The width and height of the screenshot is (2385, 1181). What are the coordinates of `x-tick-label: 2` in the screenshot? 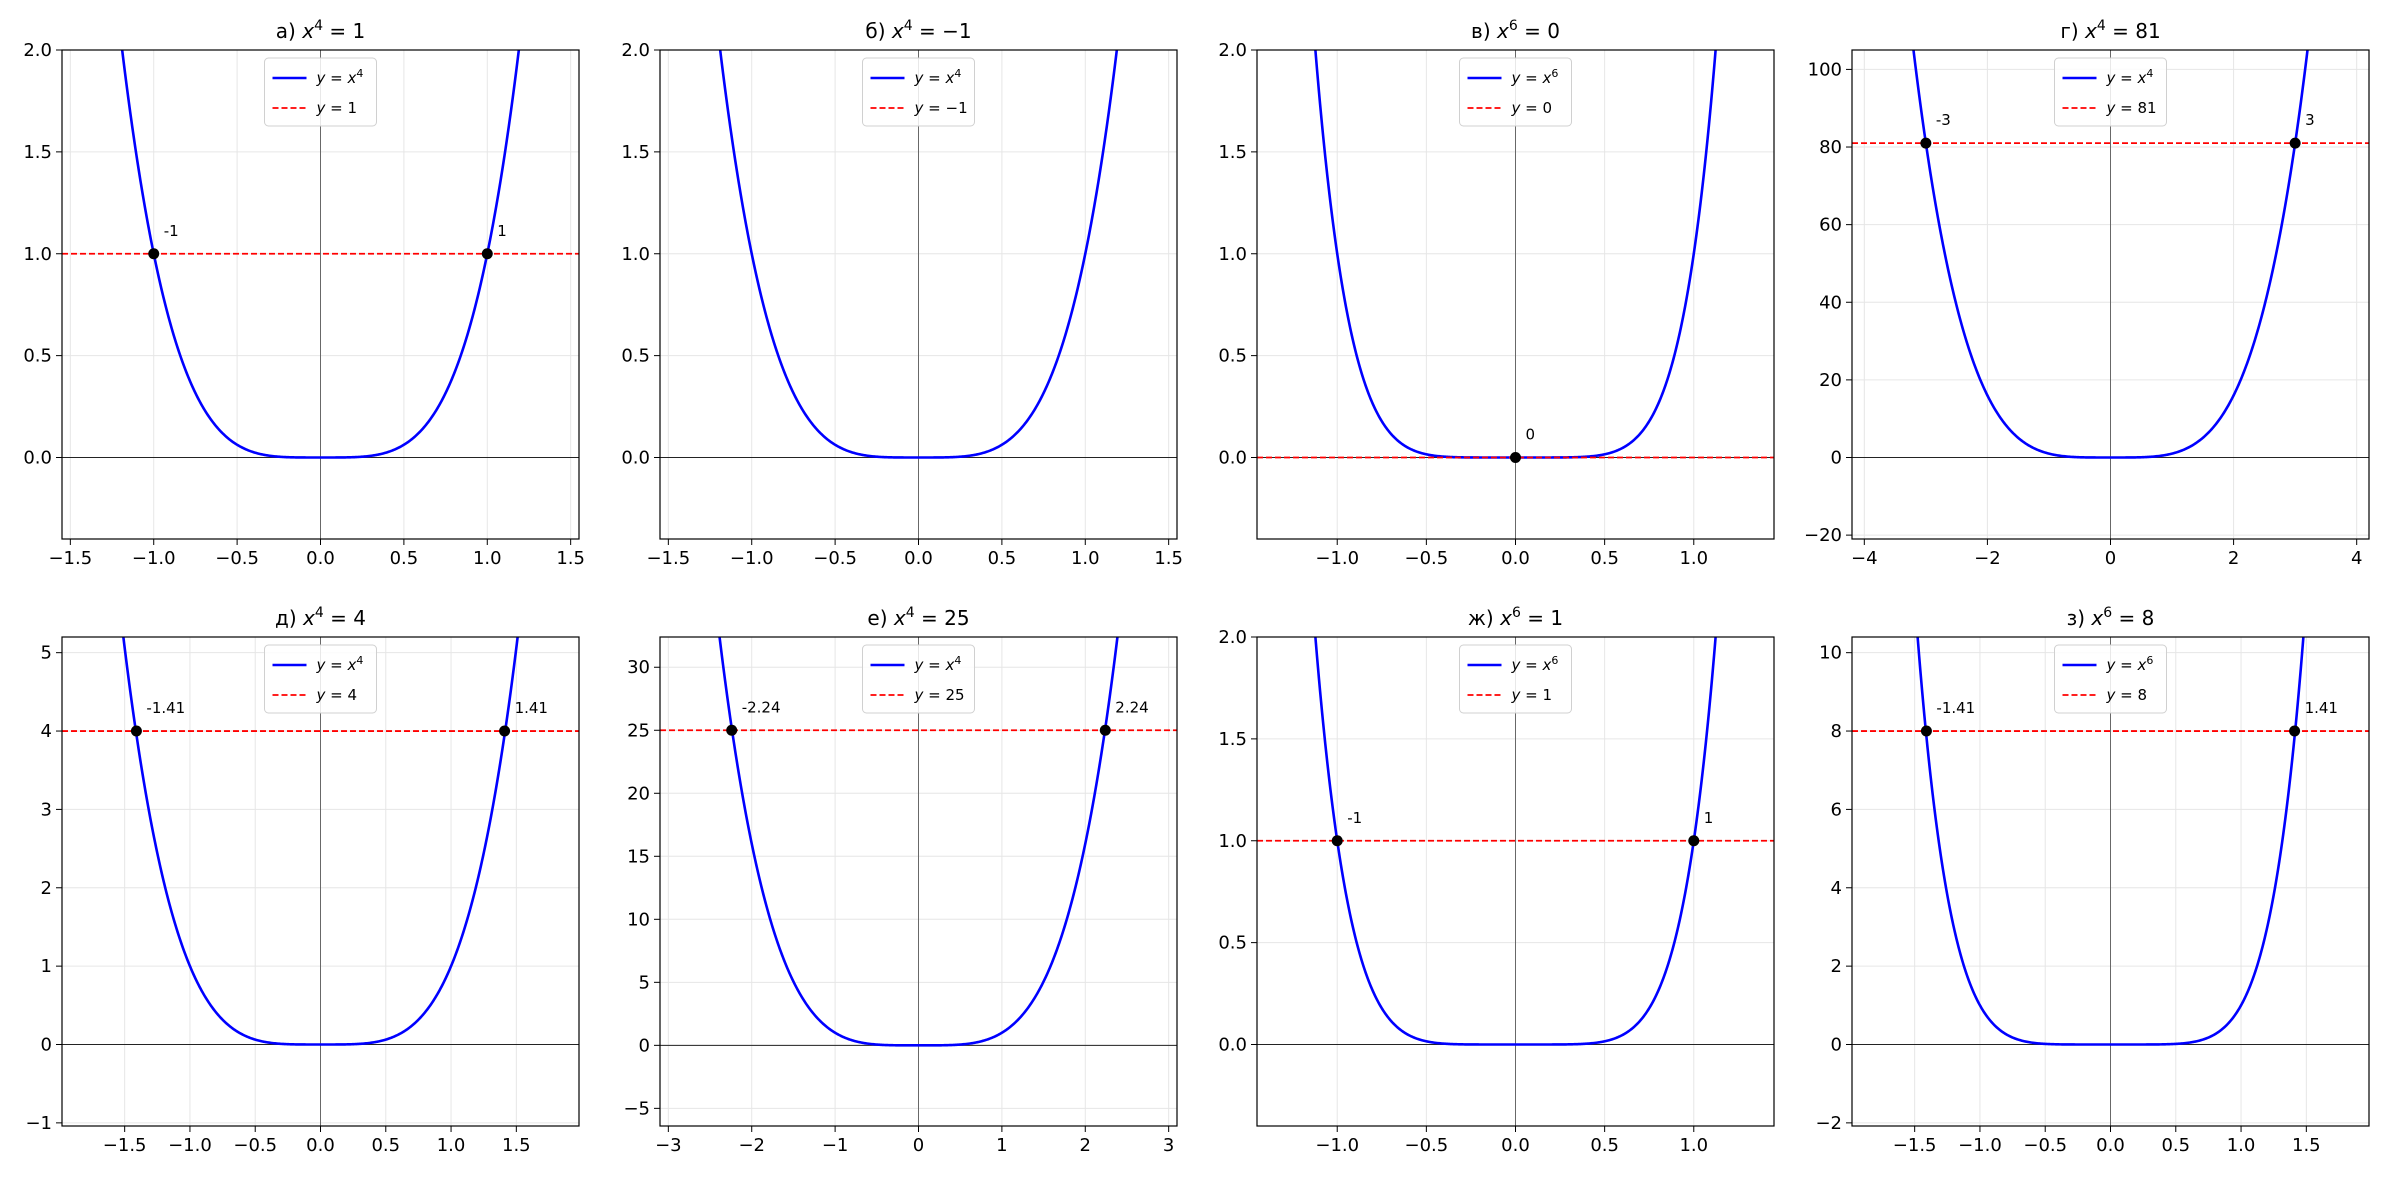 It's located at (2233, 558).